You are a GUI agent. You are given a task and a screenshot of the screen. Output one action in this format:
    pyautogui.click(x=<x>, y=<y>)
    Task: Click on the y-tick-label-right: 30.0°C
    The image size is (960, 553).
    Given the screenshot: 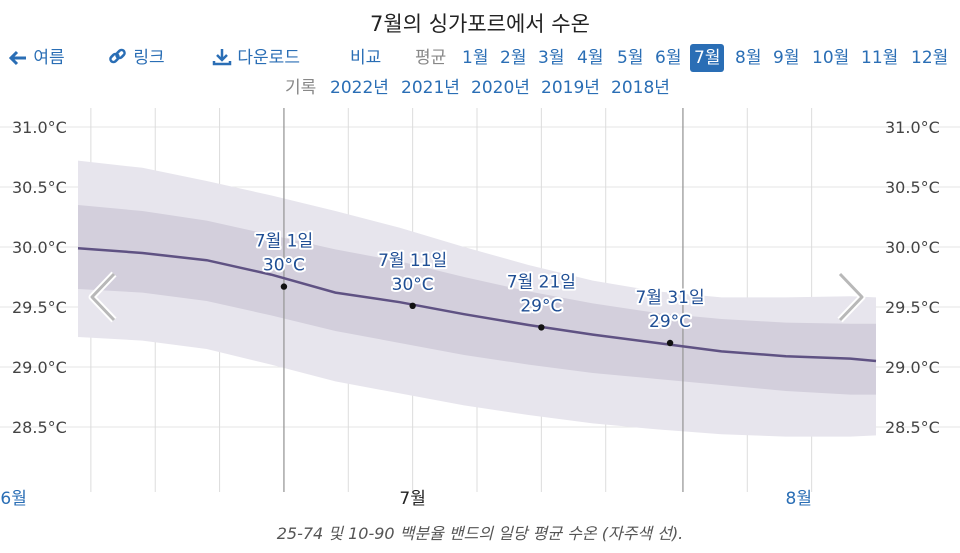 What is the action you would take?
    pyautogui.click(x=912, y=247)
    